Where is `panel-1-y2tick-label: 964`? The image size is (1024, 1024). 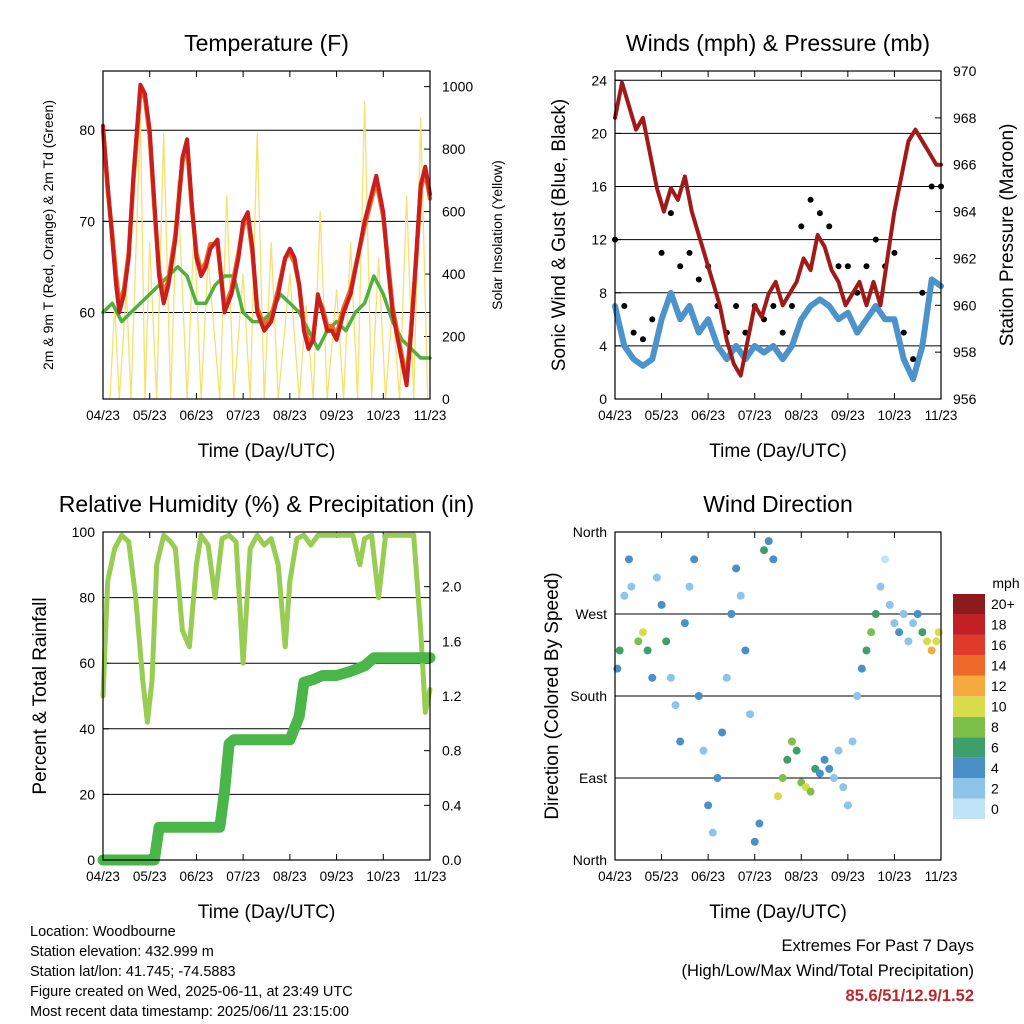 panel-1-y2tick-label: 964 is located at coordinates (965, 212).